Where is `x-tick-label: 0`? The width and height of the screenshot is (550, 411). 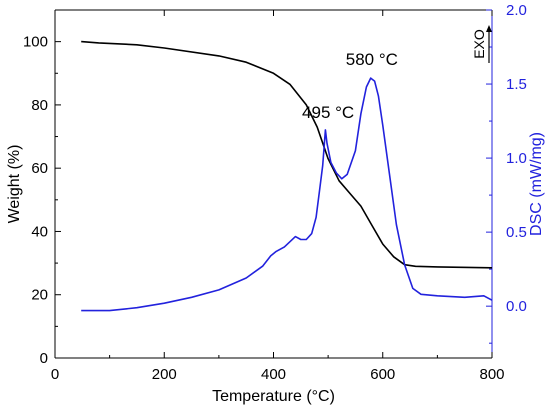
x-tick-label: 0 is located at coordinates (55, 374).